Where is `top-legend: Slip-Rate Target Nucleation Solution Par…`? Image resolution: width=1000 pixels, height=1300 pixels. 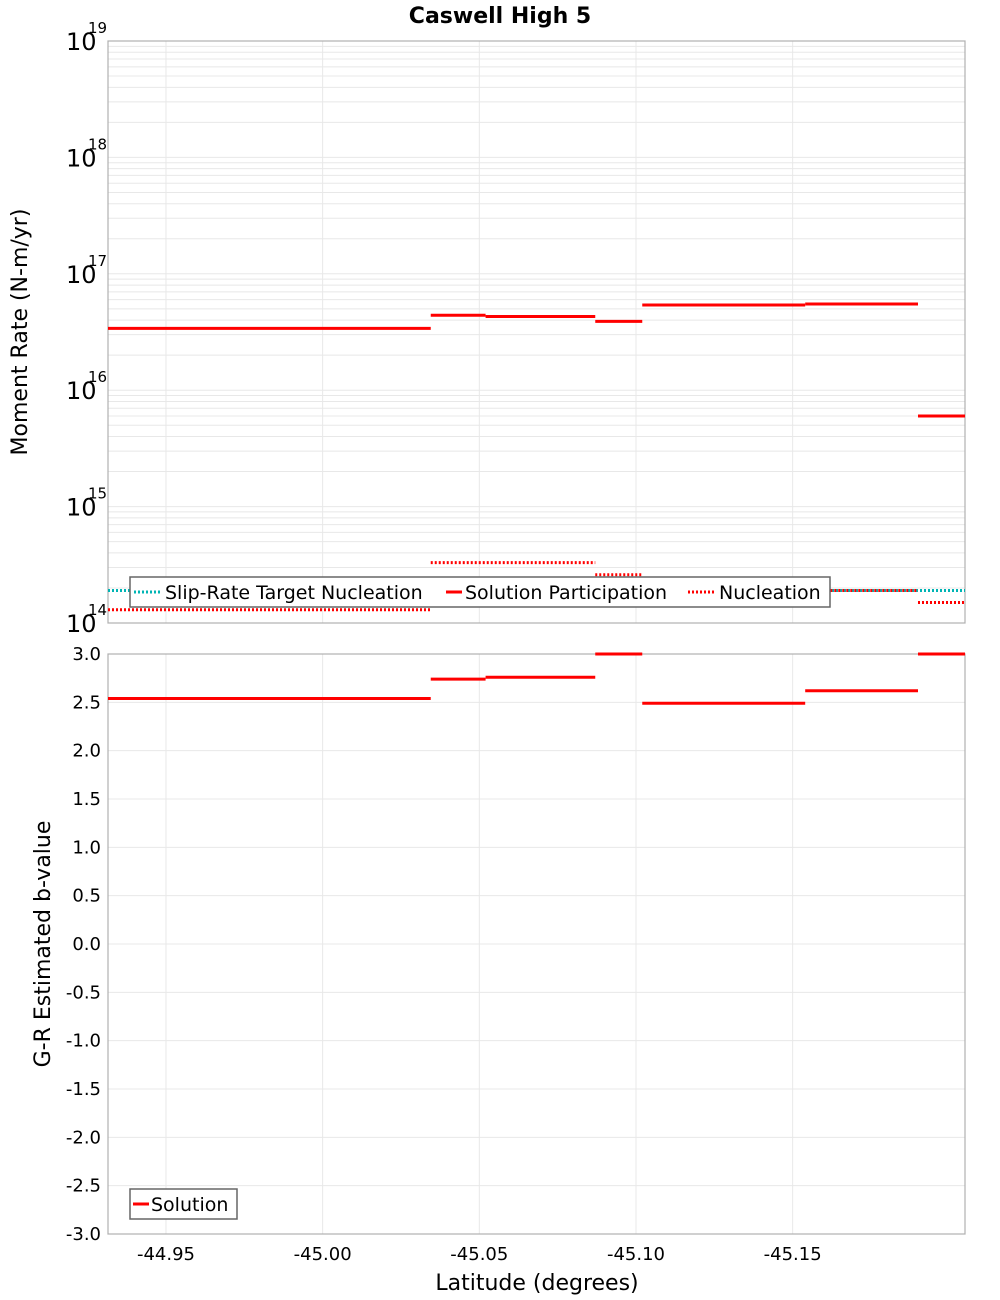
top-legend: Slip-Rate Target Nucleation Solution Par… is located at coordinates (480, 592).